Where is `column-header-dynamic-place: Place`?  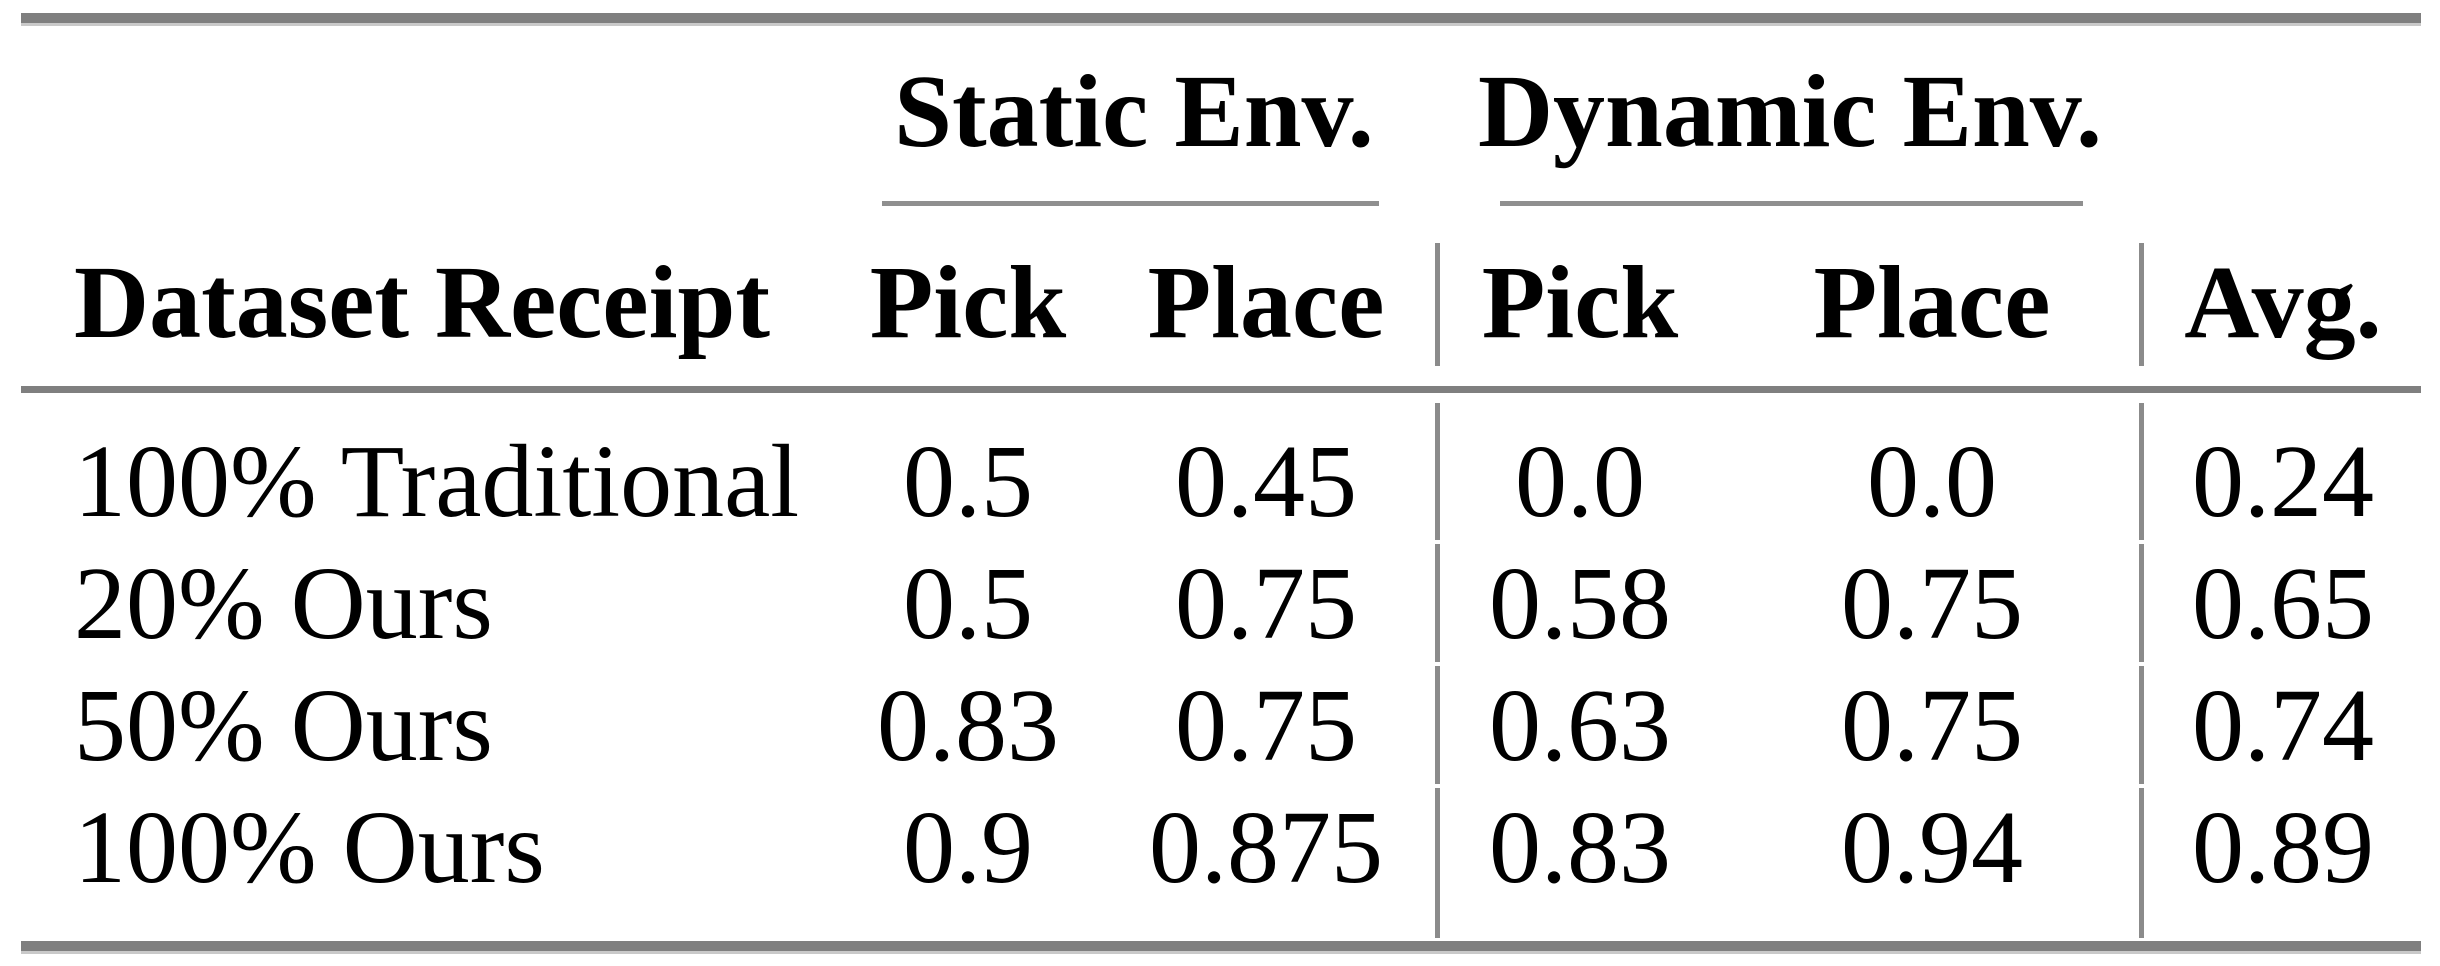 column-header-dynamic-place: Place is located at coordinates (1932, 302).